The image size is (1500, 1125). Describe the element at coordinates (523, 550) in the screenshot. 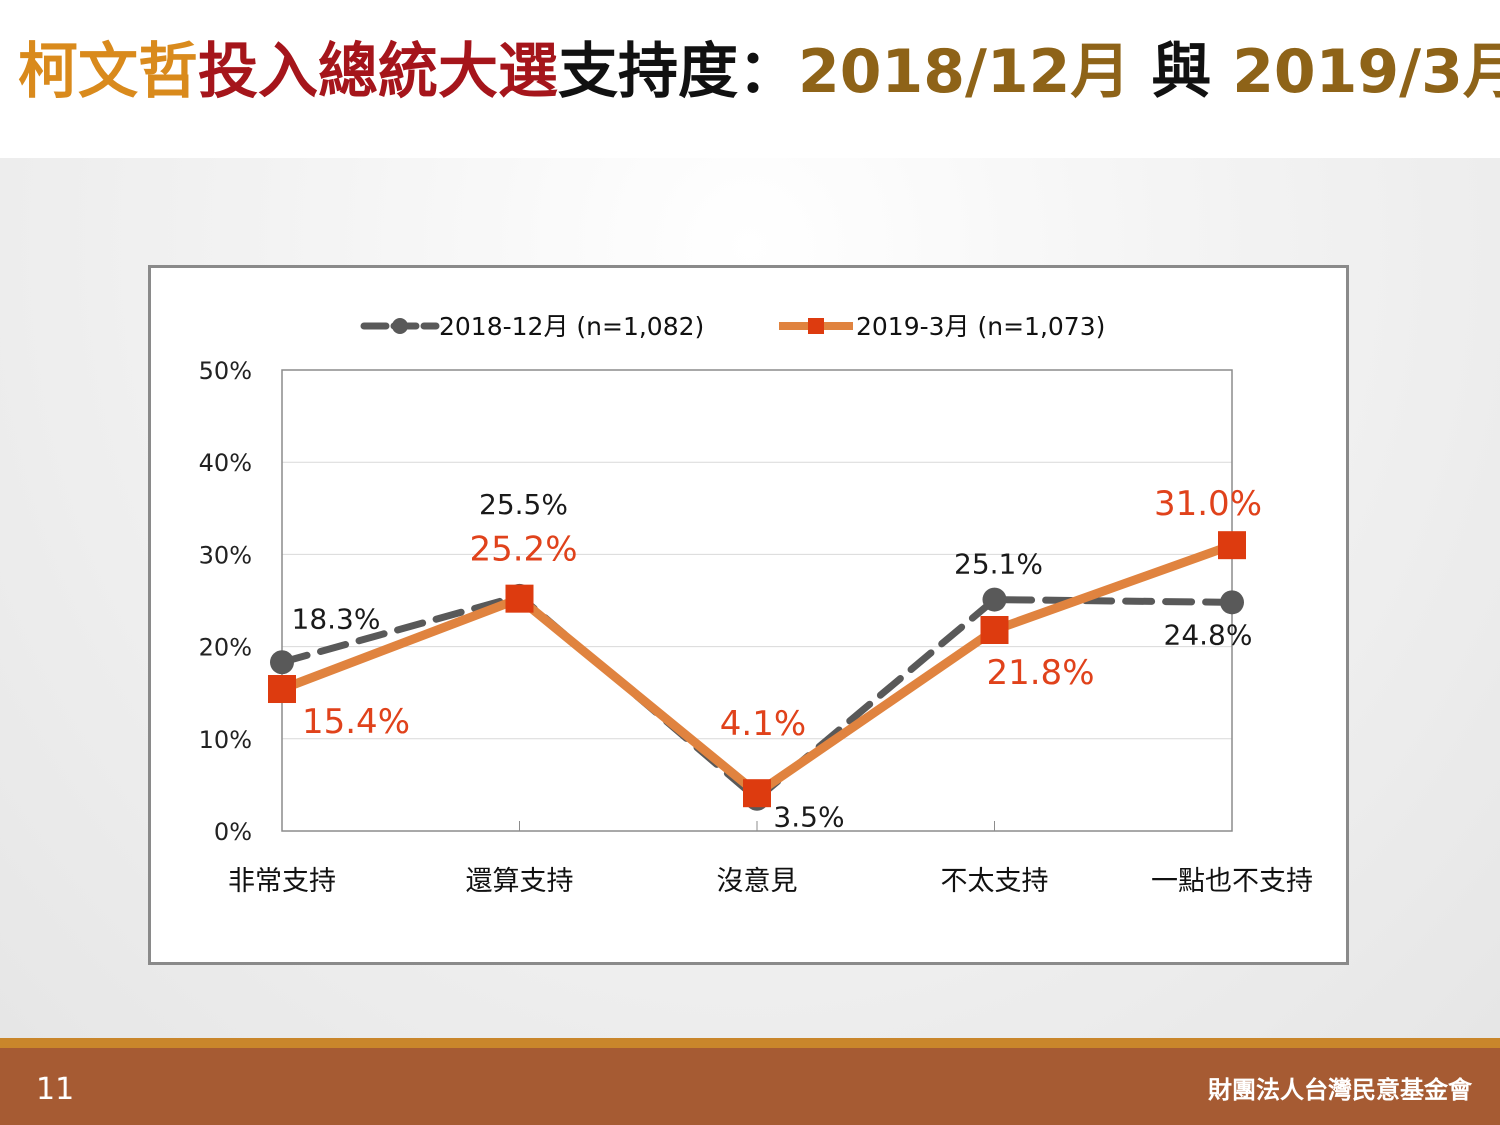

I see `data-label-2019: 25.2%` at that location.